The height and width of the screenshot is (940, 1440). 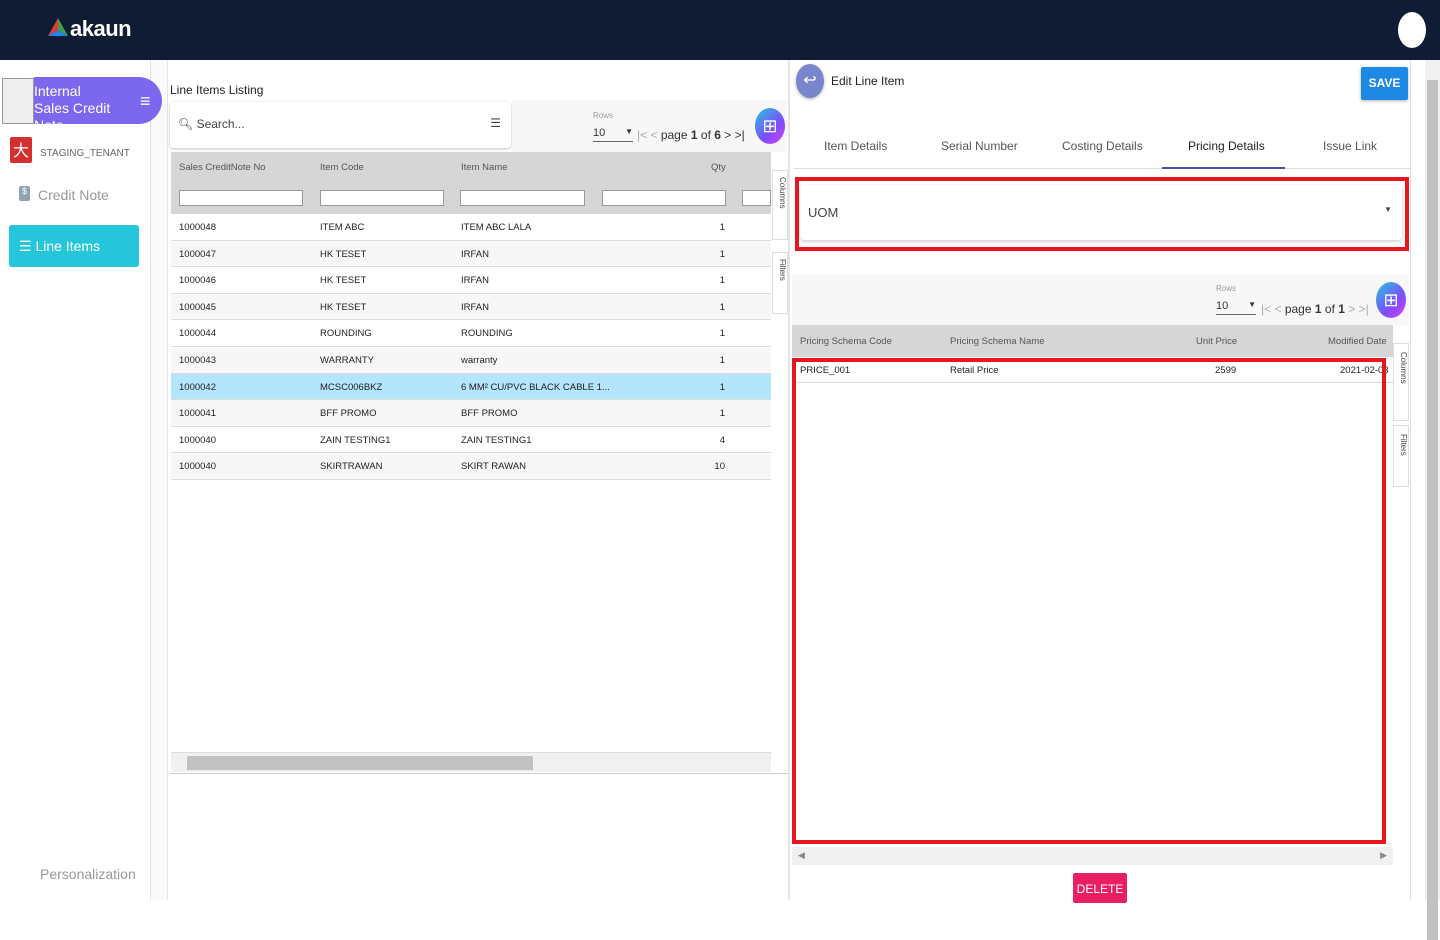 I want to click on uom-label: UOM, so click(x=823, y=212).